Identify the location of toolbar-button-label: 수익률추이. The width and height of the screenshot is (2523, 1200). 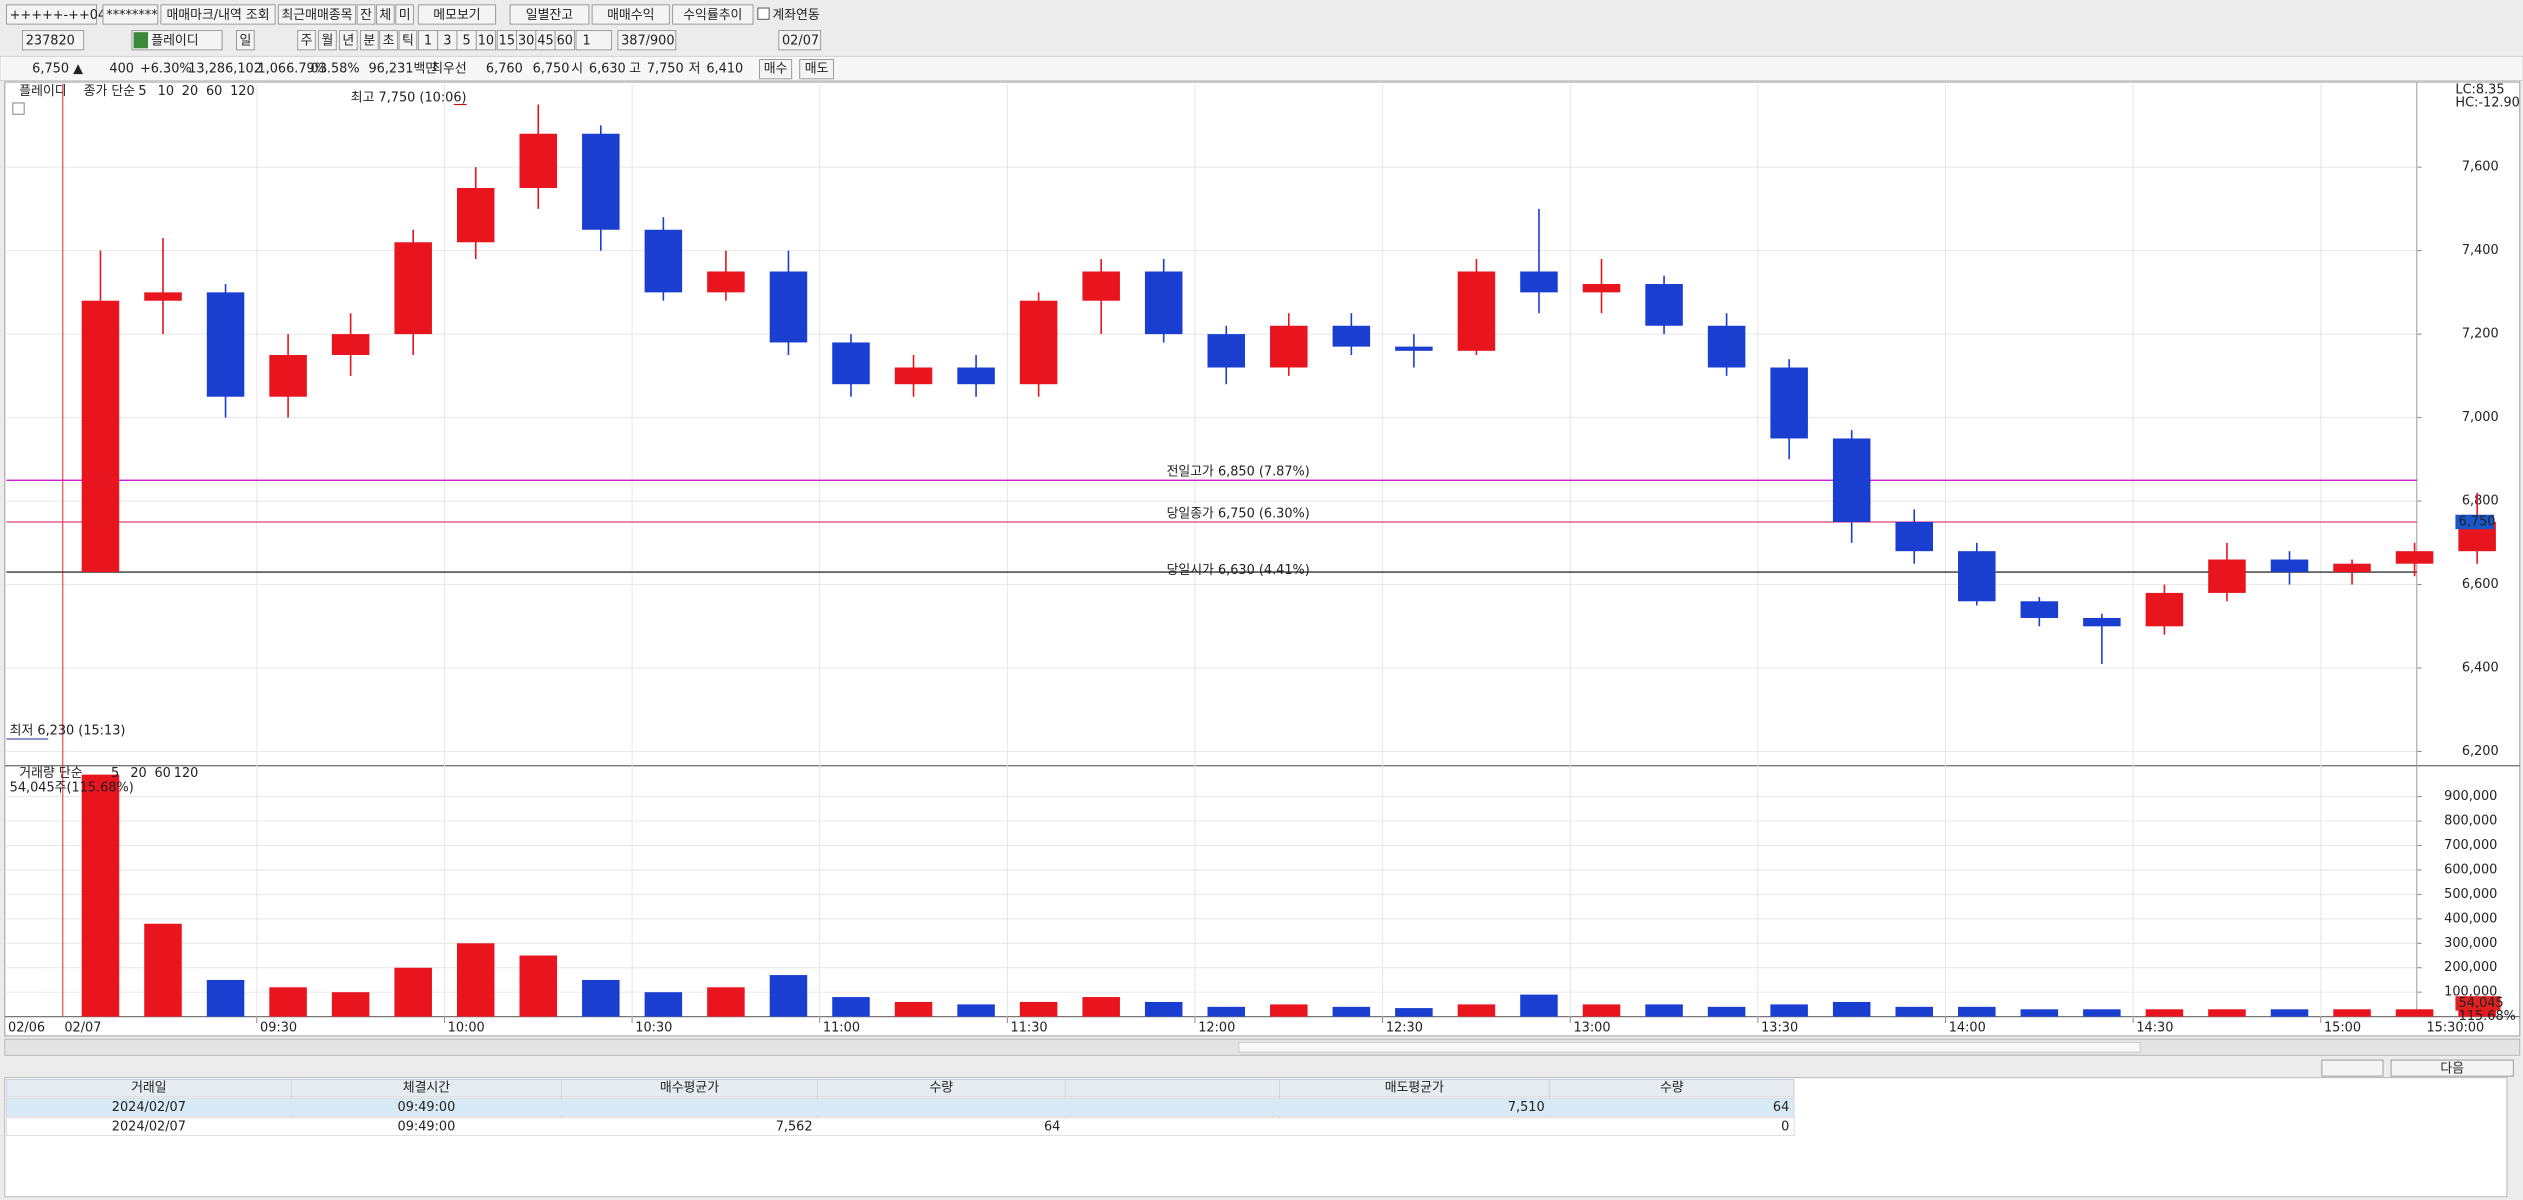
(712, 15).